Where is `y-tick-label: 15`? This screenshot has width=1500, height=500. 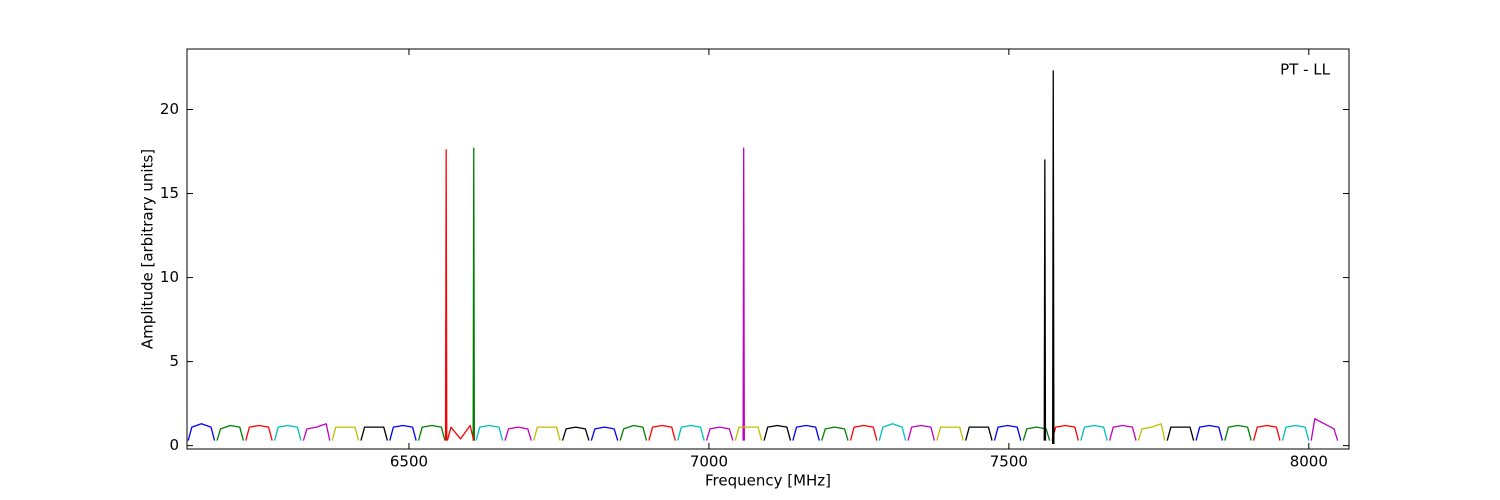 y-tick-label: 15 is located at coordinates (169, 193).